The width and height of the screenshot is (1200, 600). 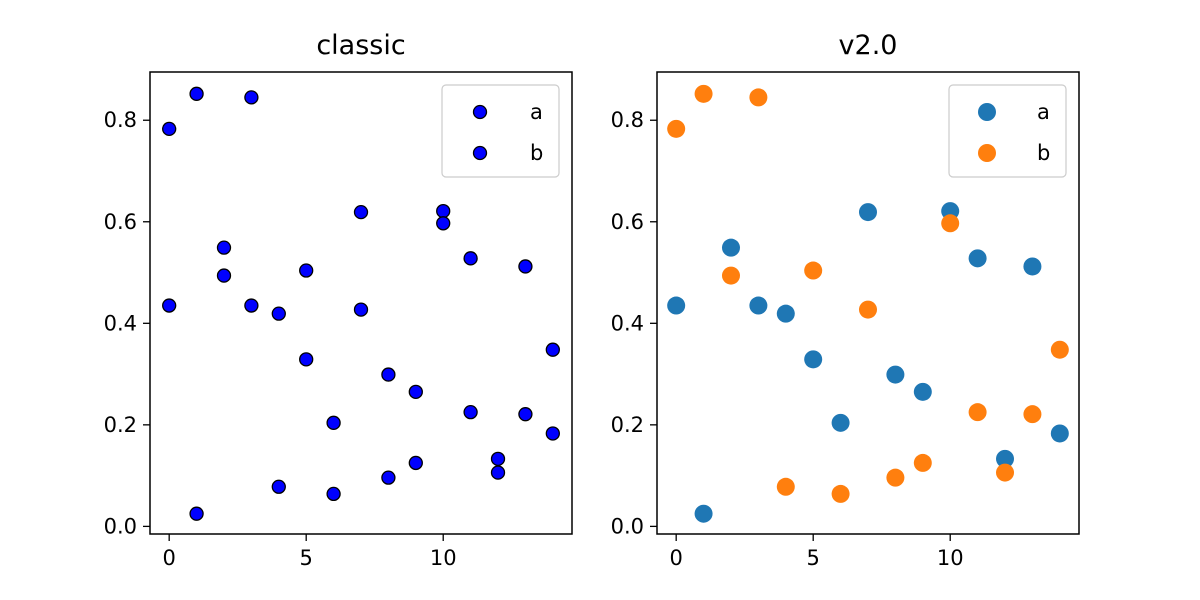 I want to click on legend-box, so click(x=500, y=131).